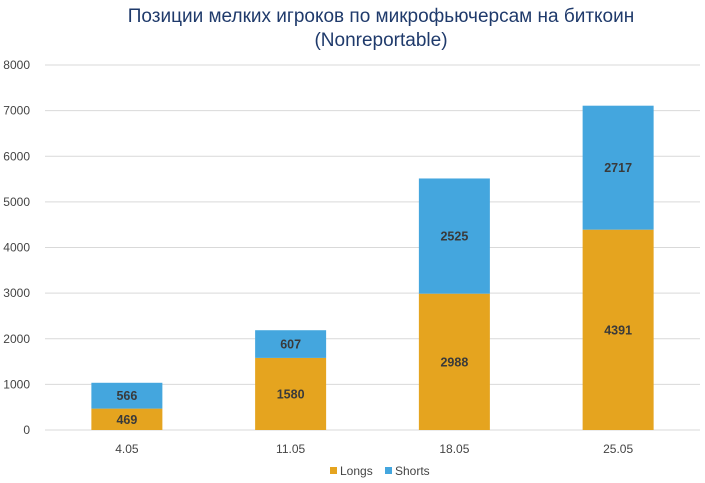  I want to click on bar-shorts-11.05, so click(291, 344).